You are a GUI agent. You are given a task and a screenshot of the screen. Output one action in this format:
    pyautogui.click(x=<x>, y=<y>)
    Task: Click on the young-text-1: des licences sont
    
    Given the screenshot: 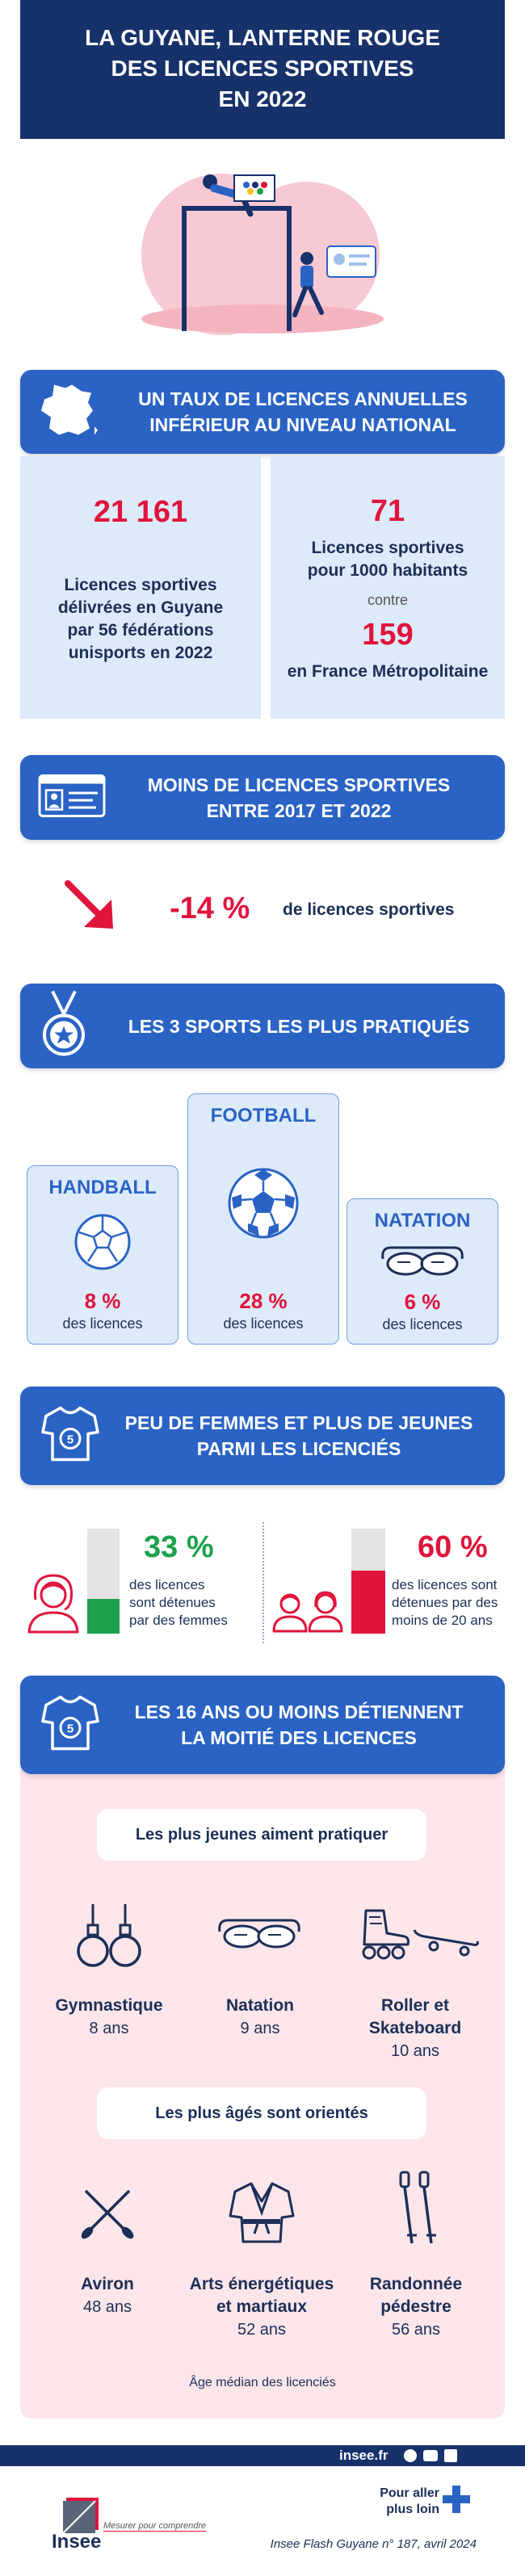 What is the action you would take?
    pyautogui.click(x=445, y=1584)
    